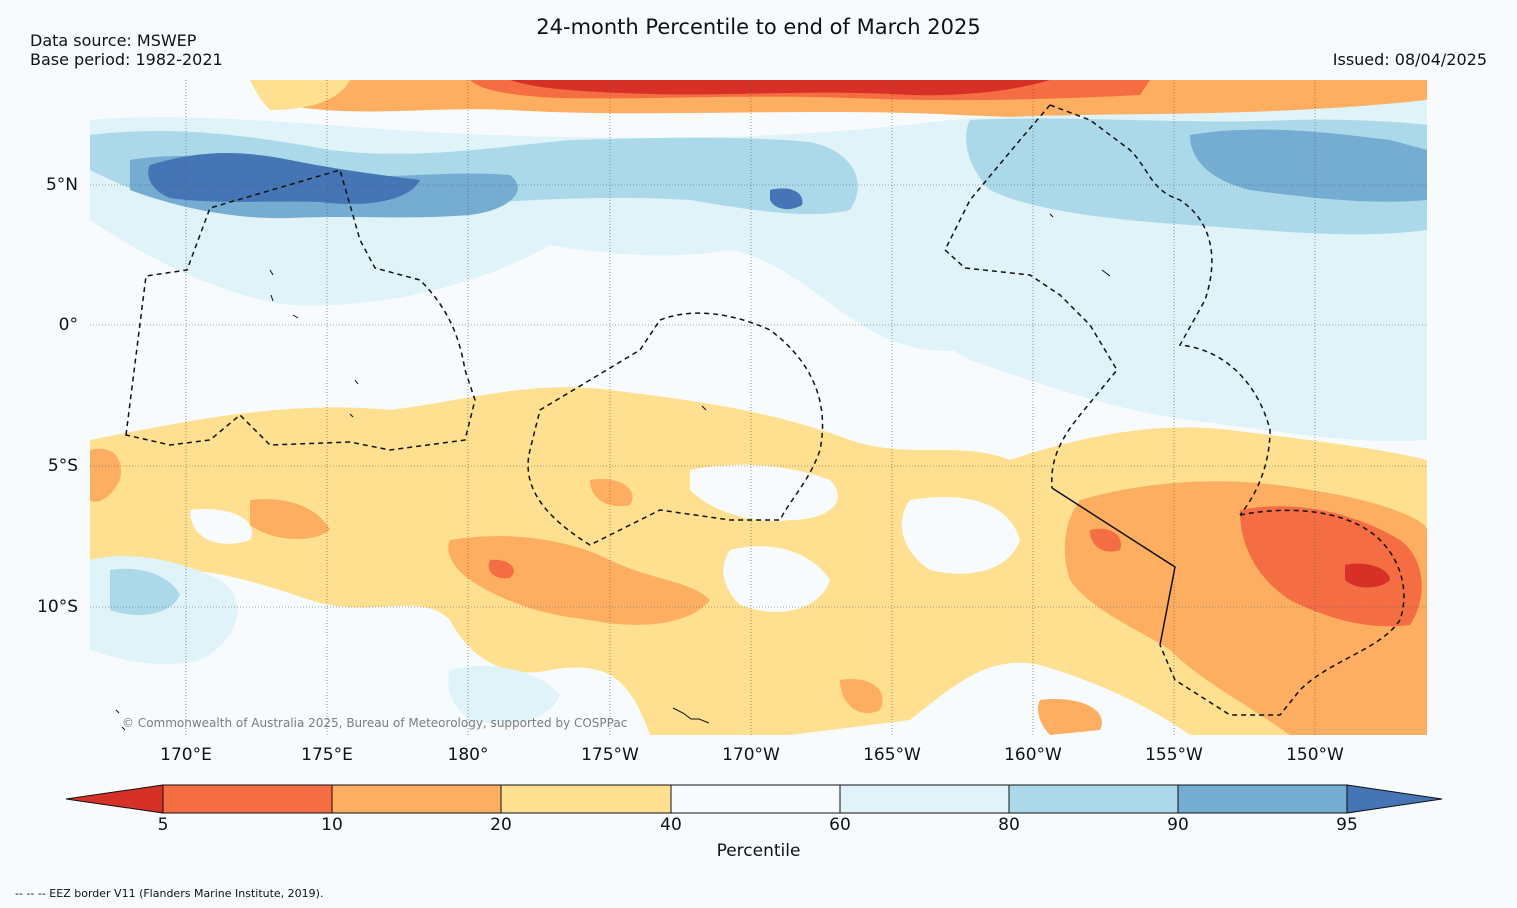 This screenshot has width=1517, height=908. I want to click on lon-label-175e: 175°E, so click(327, 755).